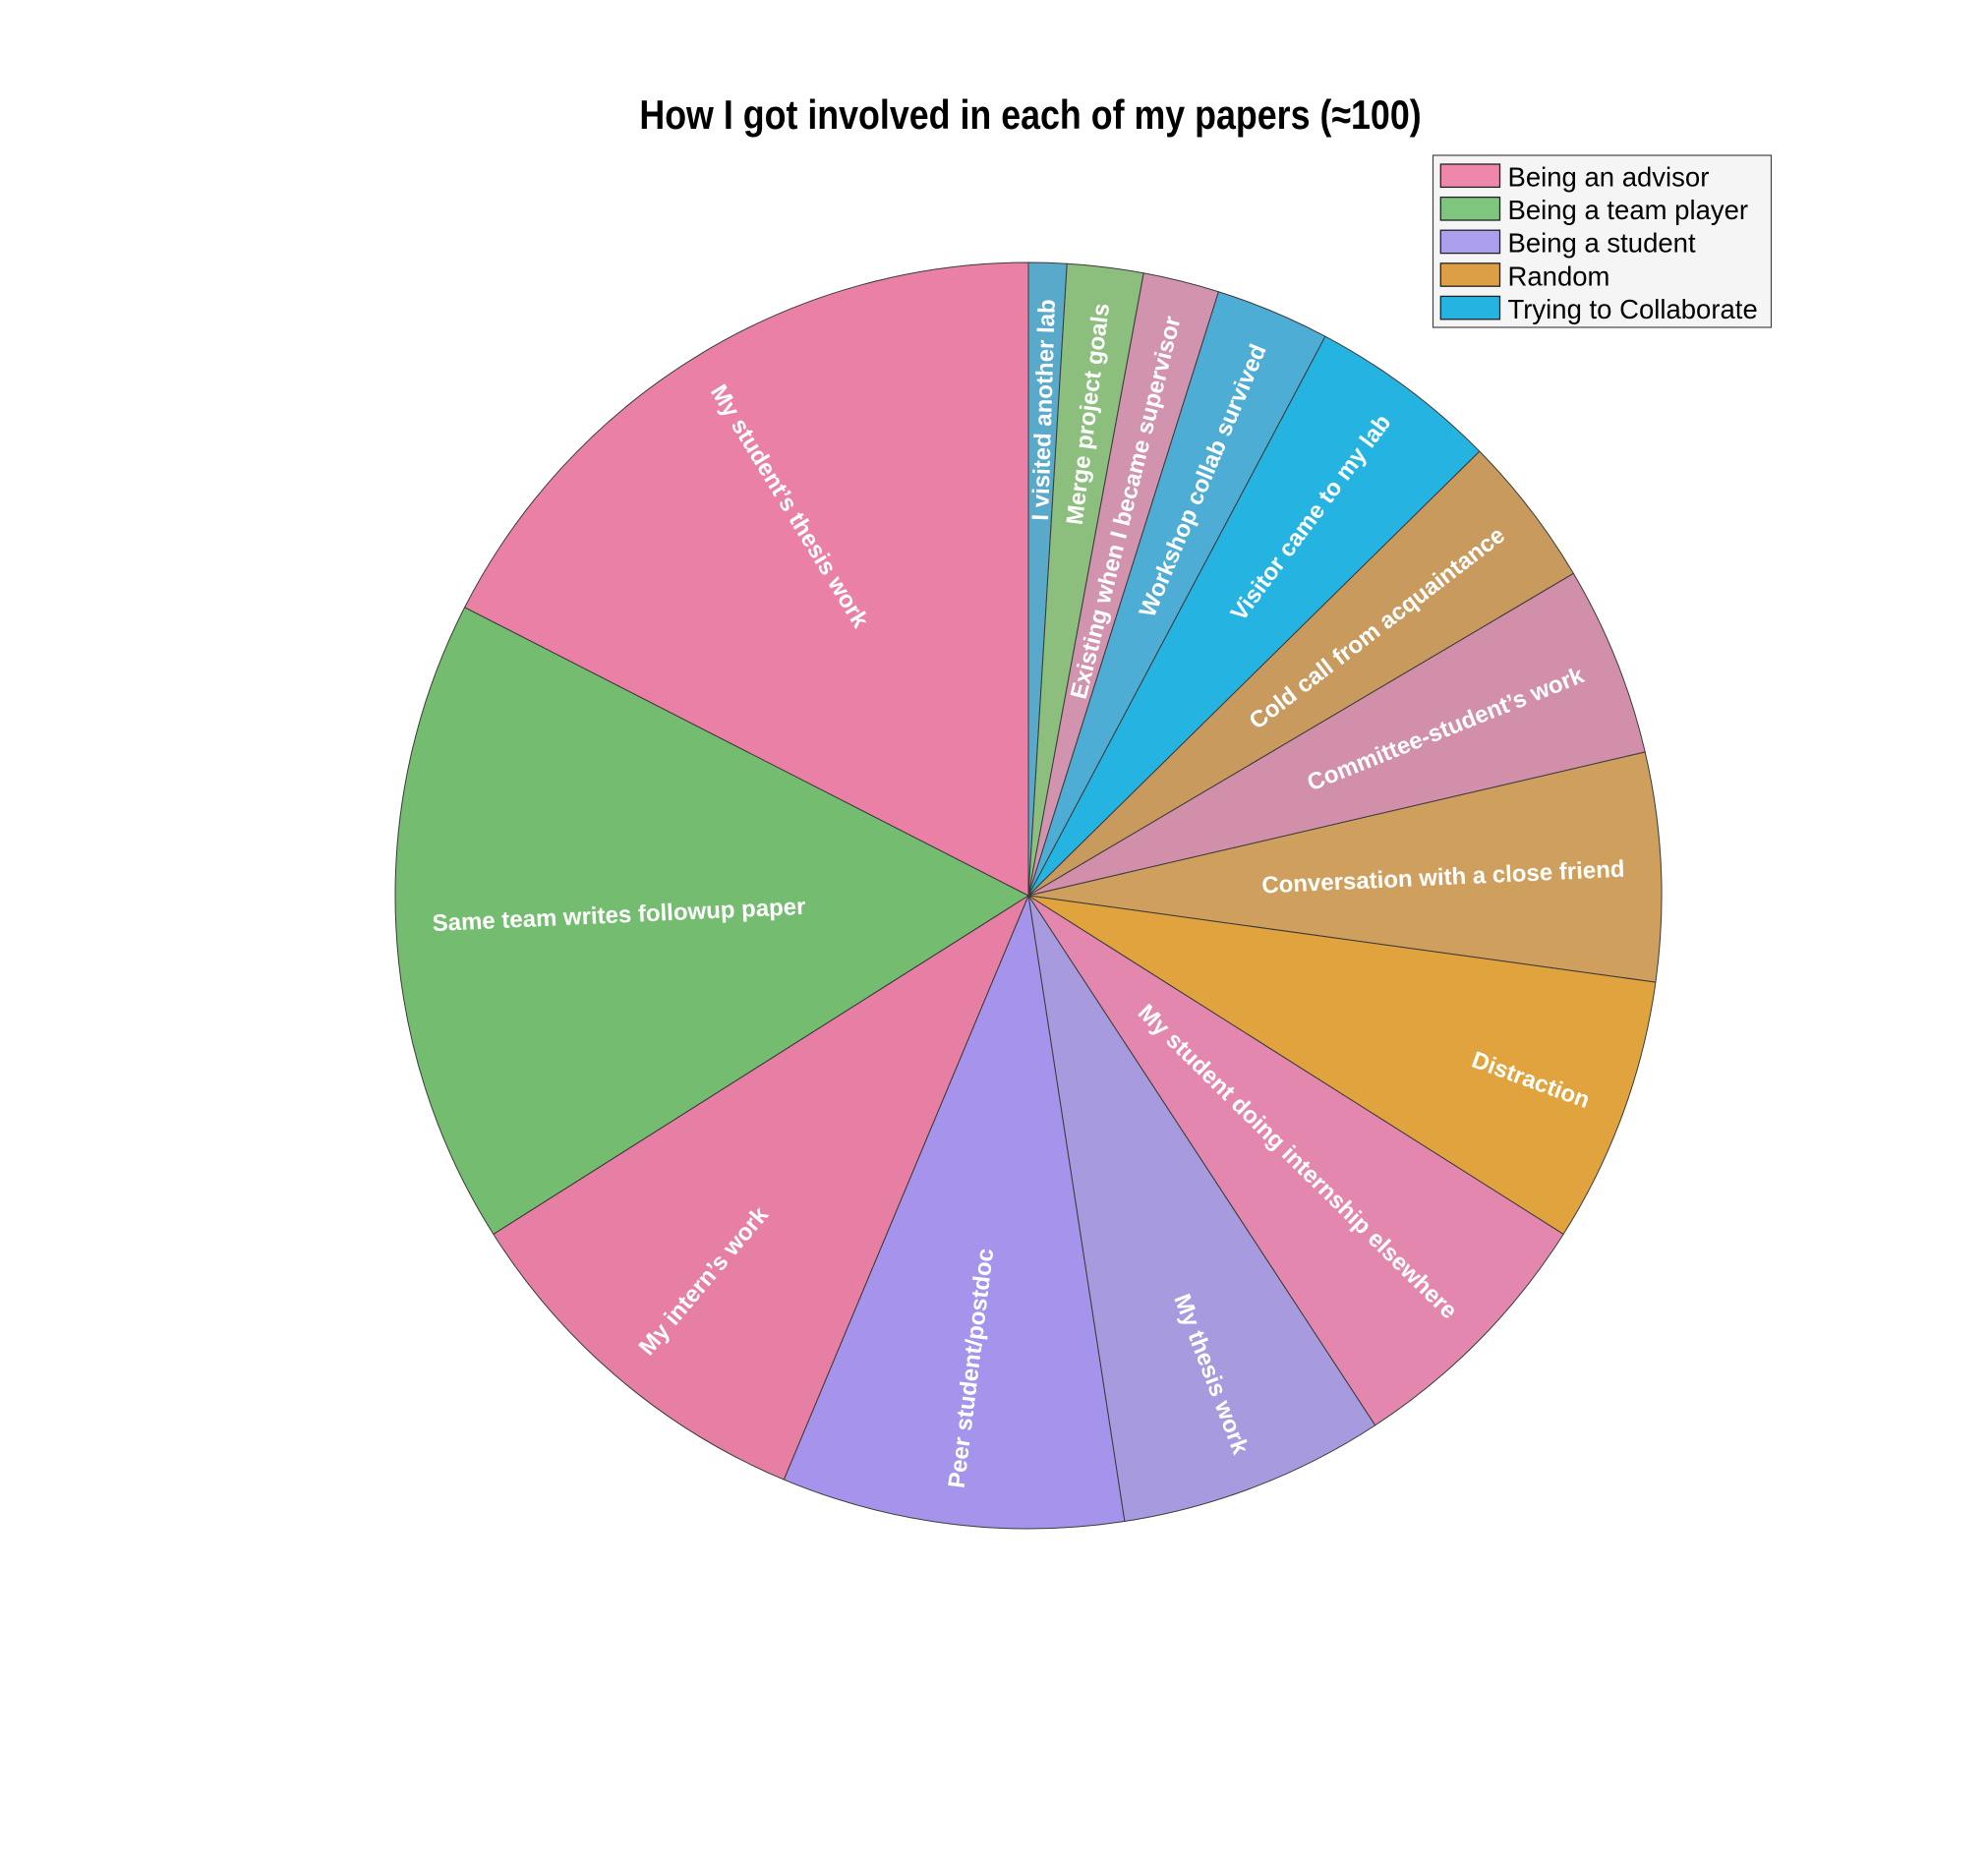 The width and height of the screenshot is (1988, 1860). What do you see at coordinates (1628, 210) in the screenshot?
I see `svg-text: Being a team player` at bounding box center [1628, 210].